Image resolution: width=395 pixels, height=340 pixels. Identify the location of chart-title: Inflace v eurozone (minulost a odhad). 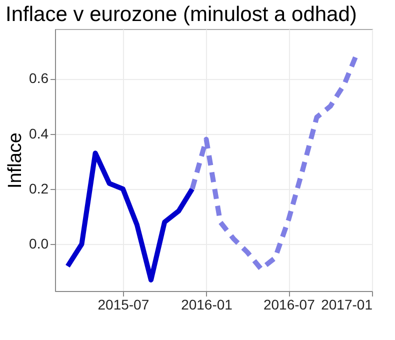
(181, 14).